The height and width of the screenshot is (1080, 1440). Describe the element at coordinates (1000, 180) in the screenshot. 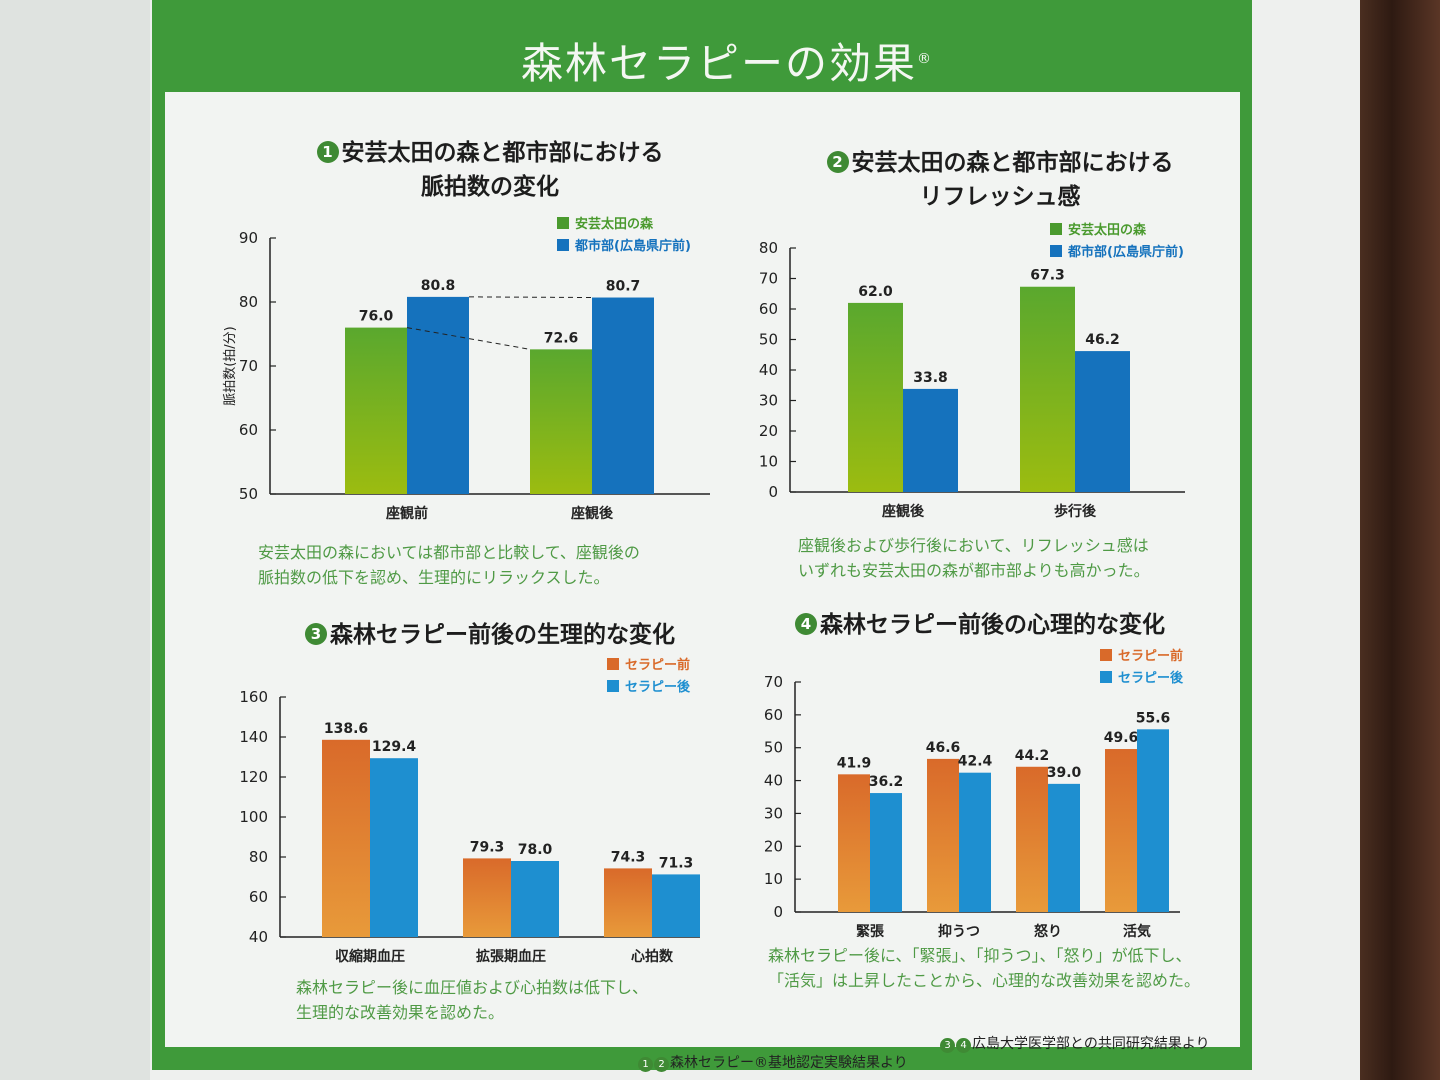

I see `chart2-title: 2 安芸太田の森と都市部における リフレッシュ感` at that location.